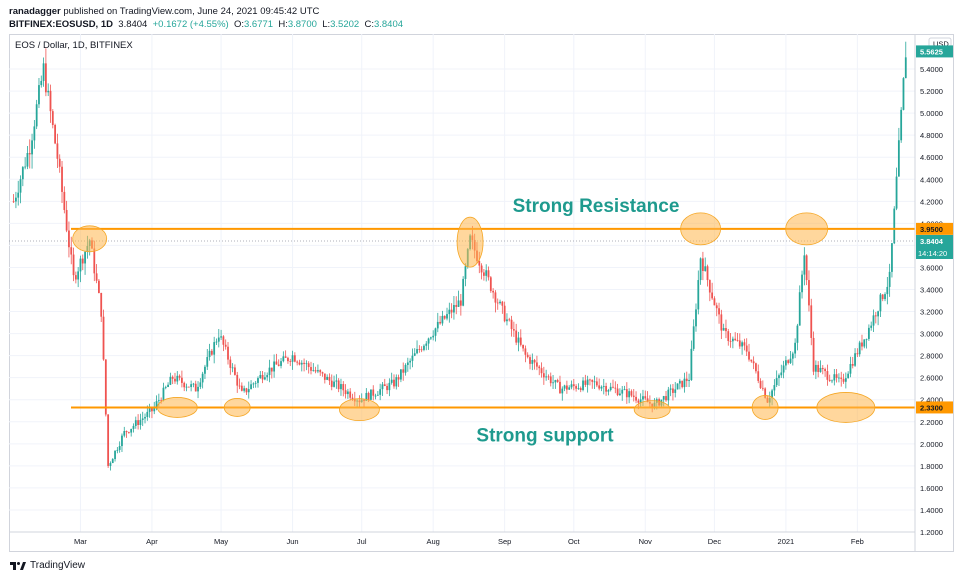  What do you see at coordinates (931, 422) in the screenshot?
I see `y-tick-label: 2.2000` at bounding box center [931, 422].